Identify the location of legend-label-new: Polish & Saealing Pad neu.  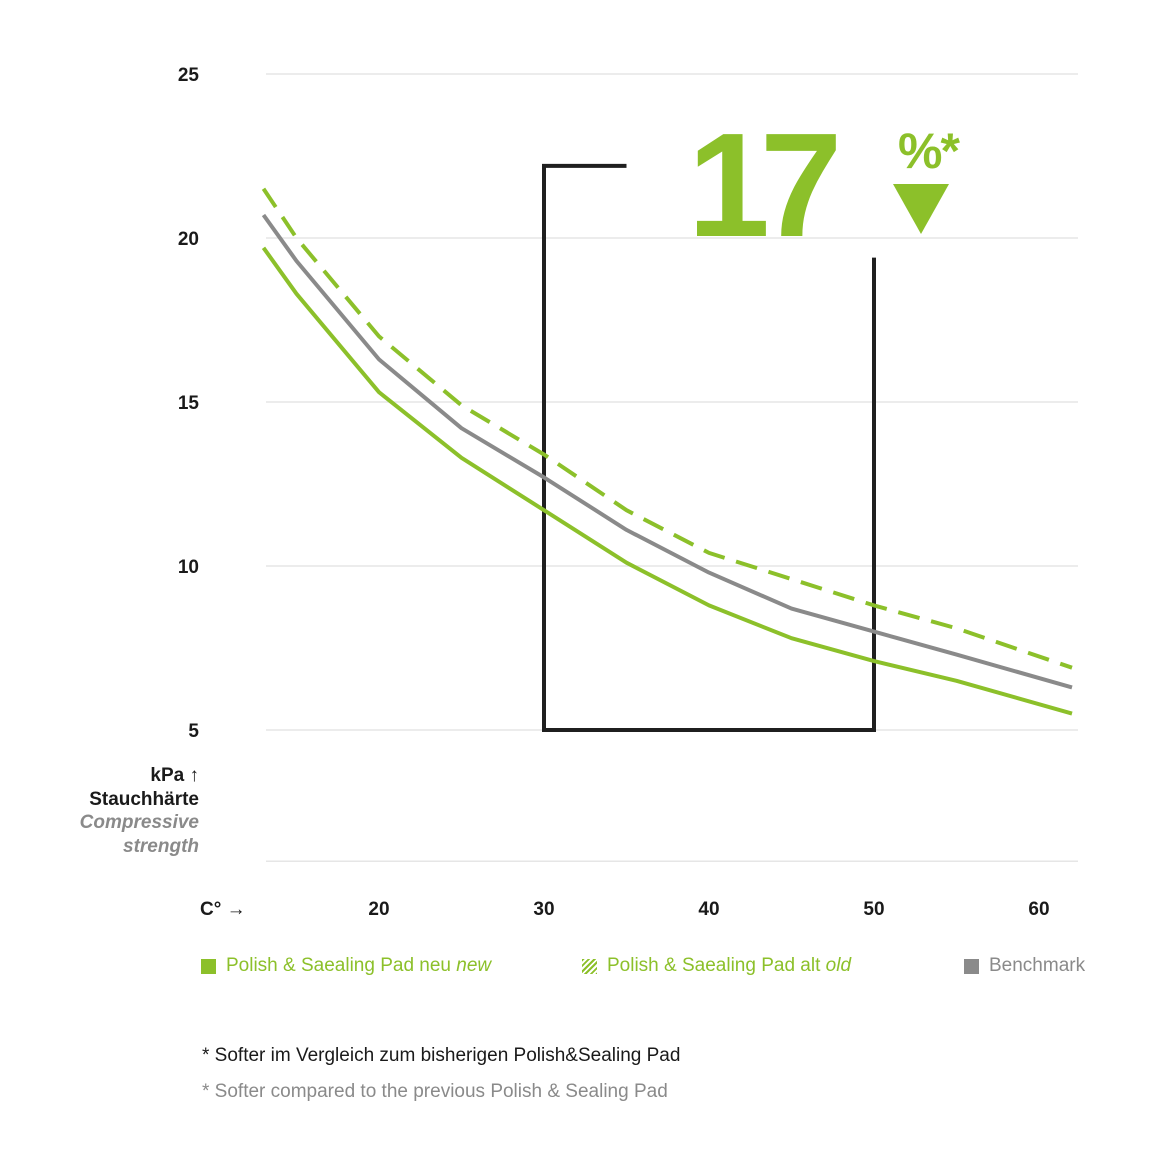
(338, 965).